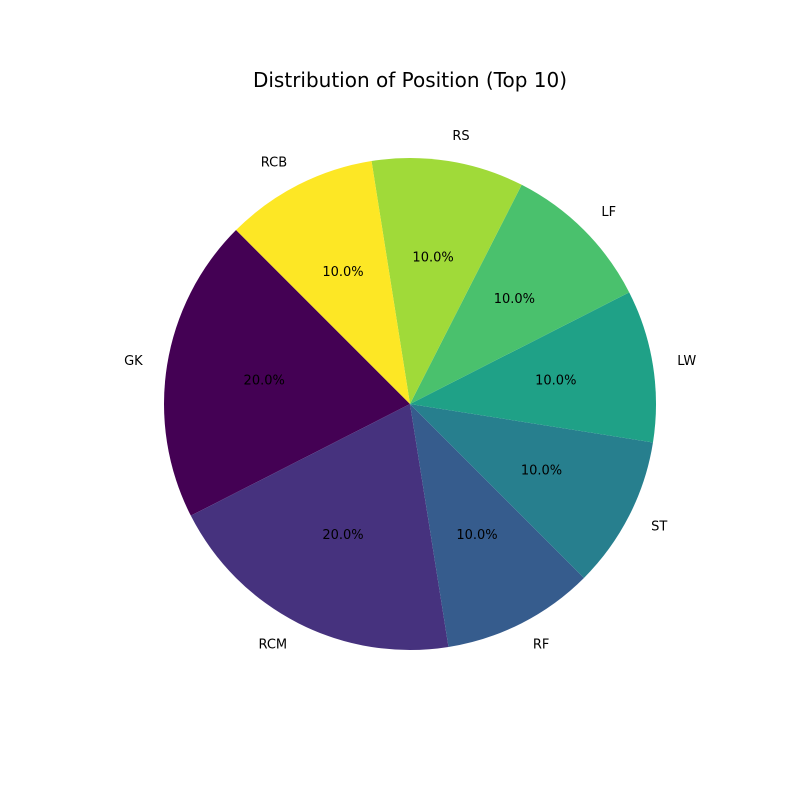 The height and width of the screenshot is (800, 800). I want to click on pct-label-lf: 10.0%, so click(514, 299).